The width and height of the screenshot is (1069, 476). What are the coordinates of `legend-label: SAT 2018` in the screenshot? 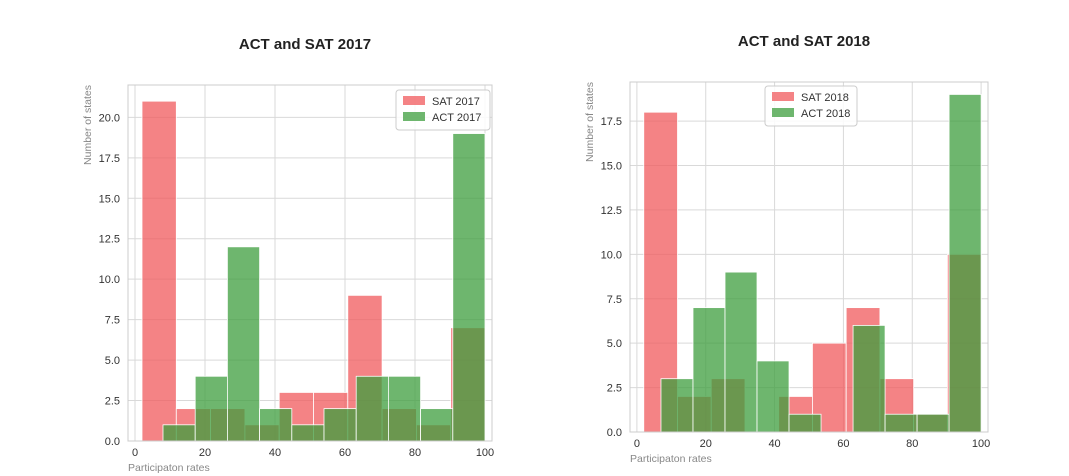 It's located at (825, 98).